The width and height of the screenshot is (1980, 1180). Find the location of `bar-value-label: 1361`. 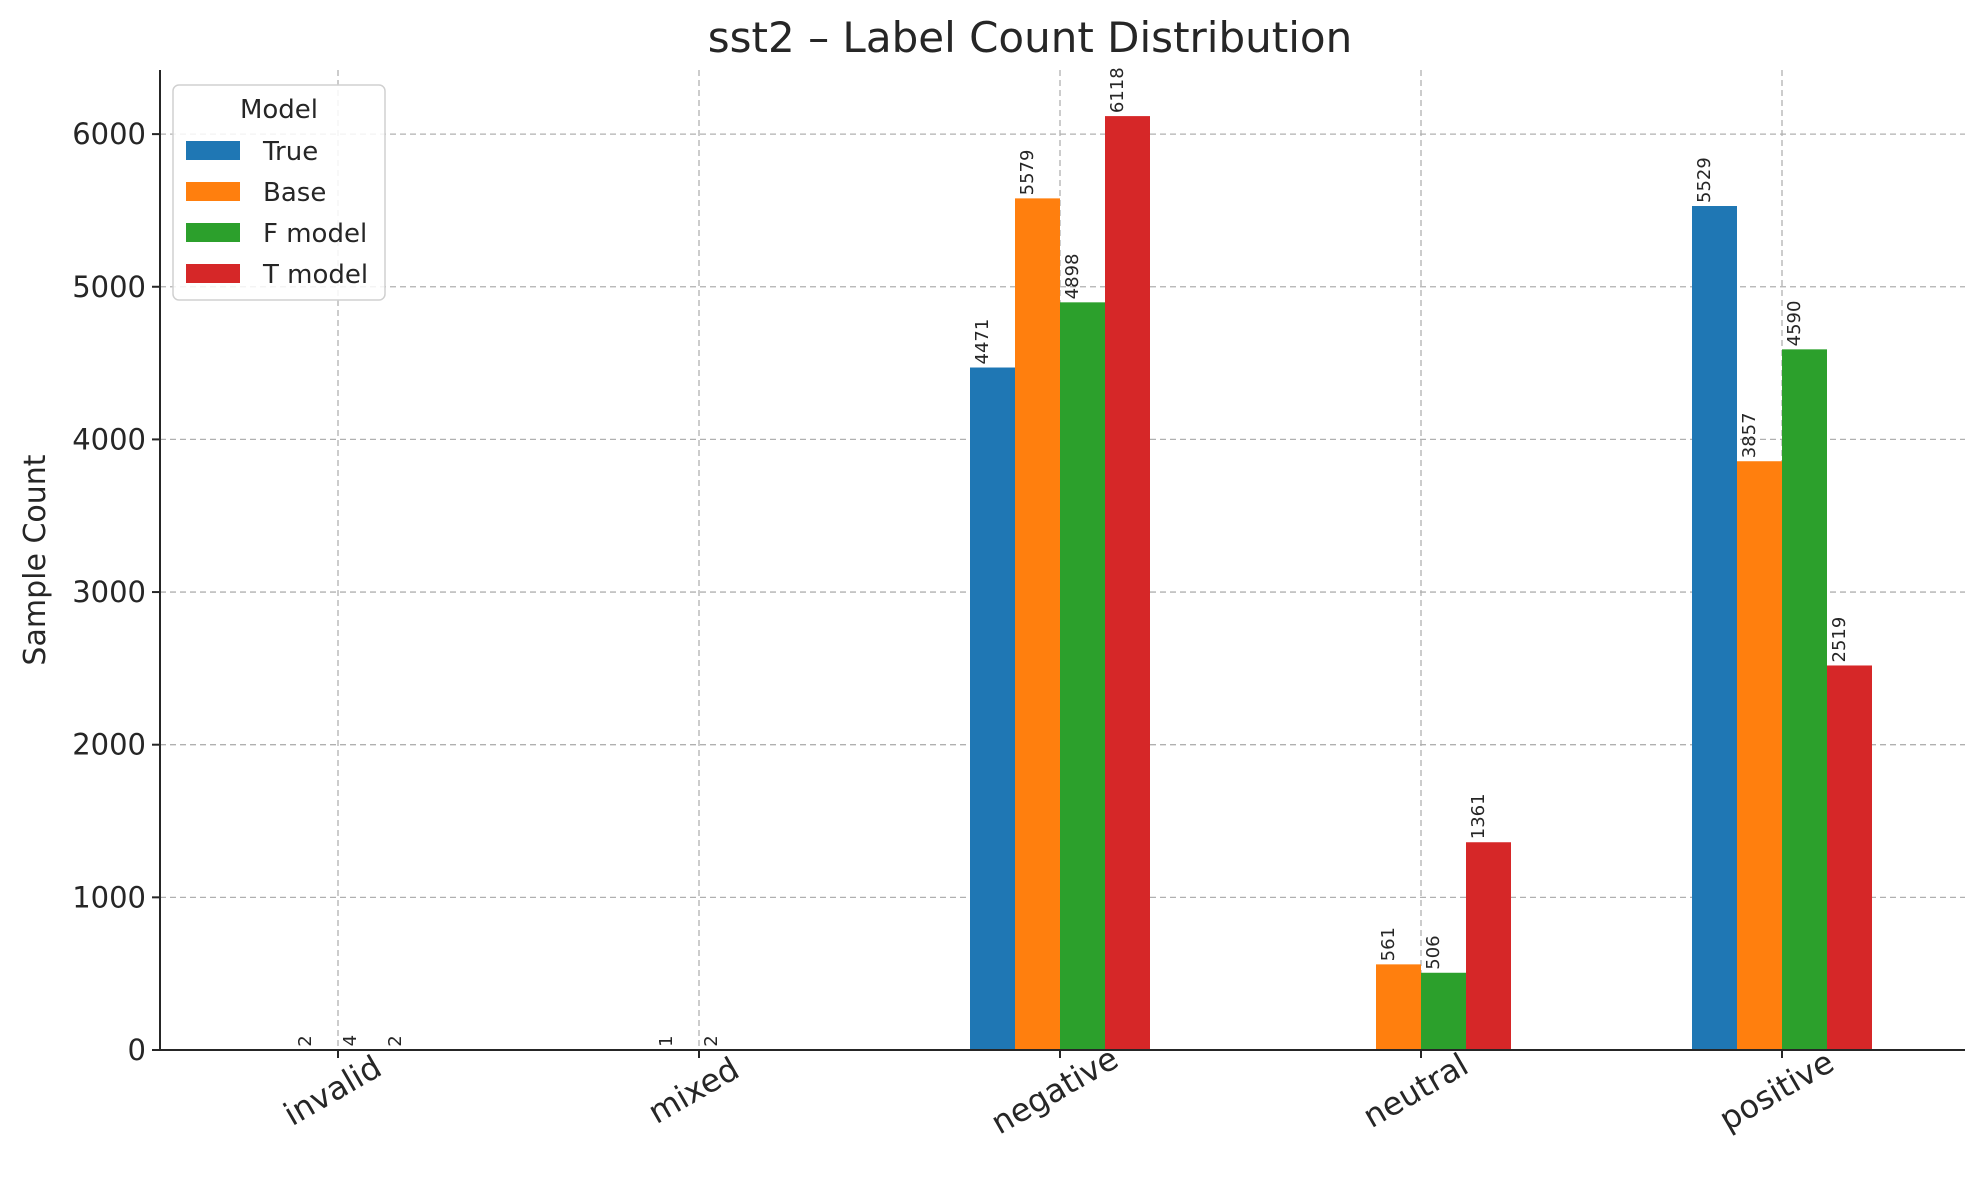

bar-value-label: 1361 is located at coordinates (1478, 816).